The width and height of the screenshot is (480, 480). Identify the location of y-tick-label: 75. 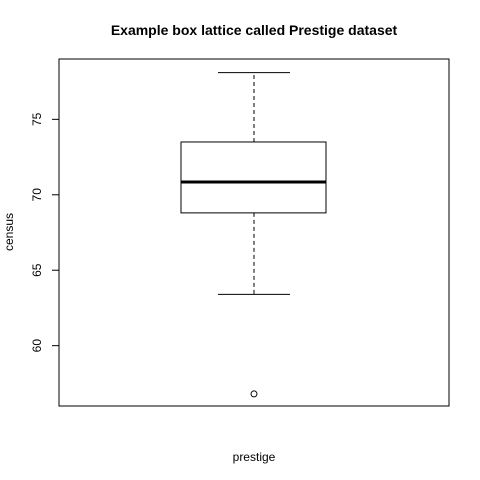
(37, 119).